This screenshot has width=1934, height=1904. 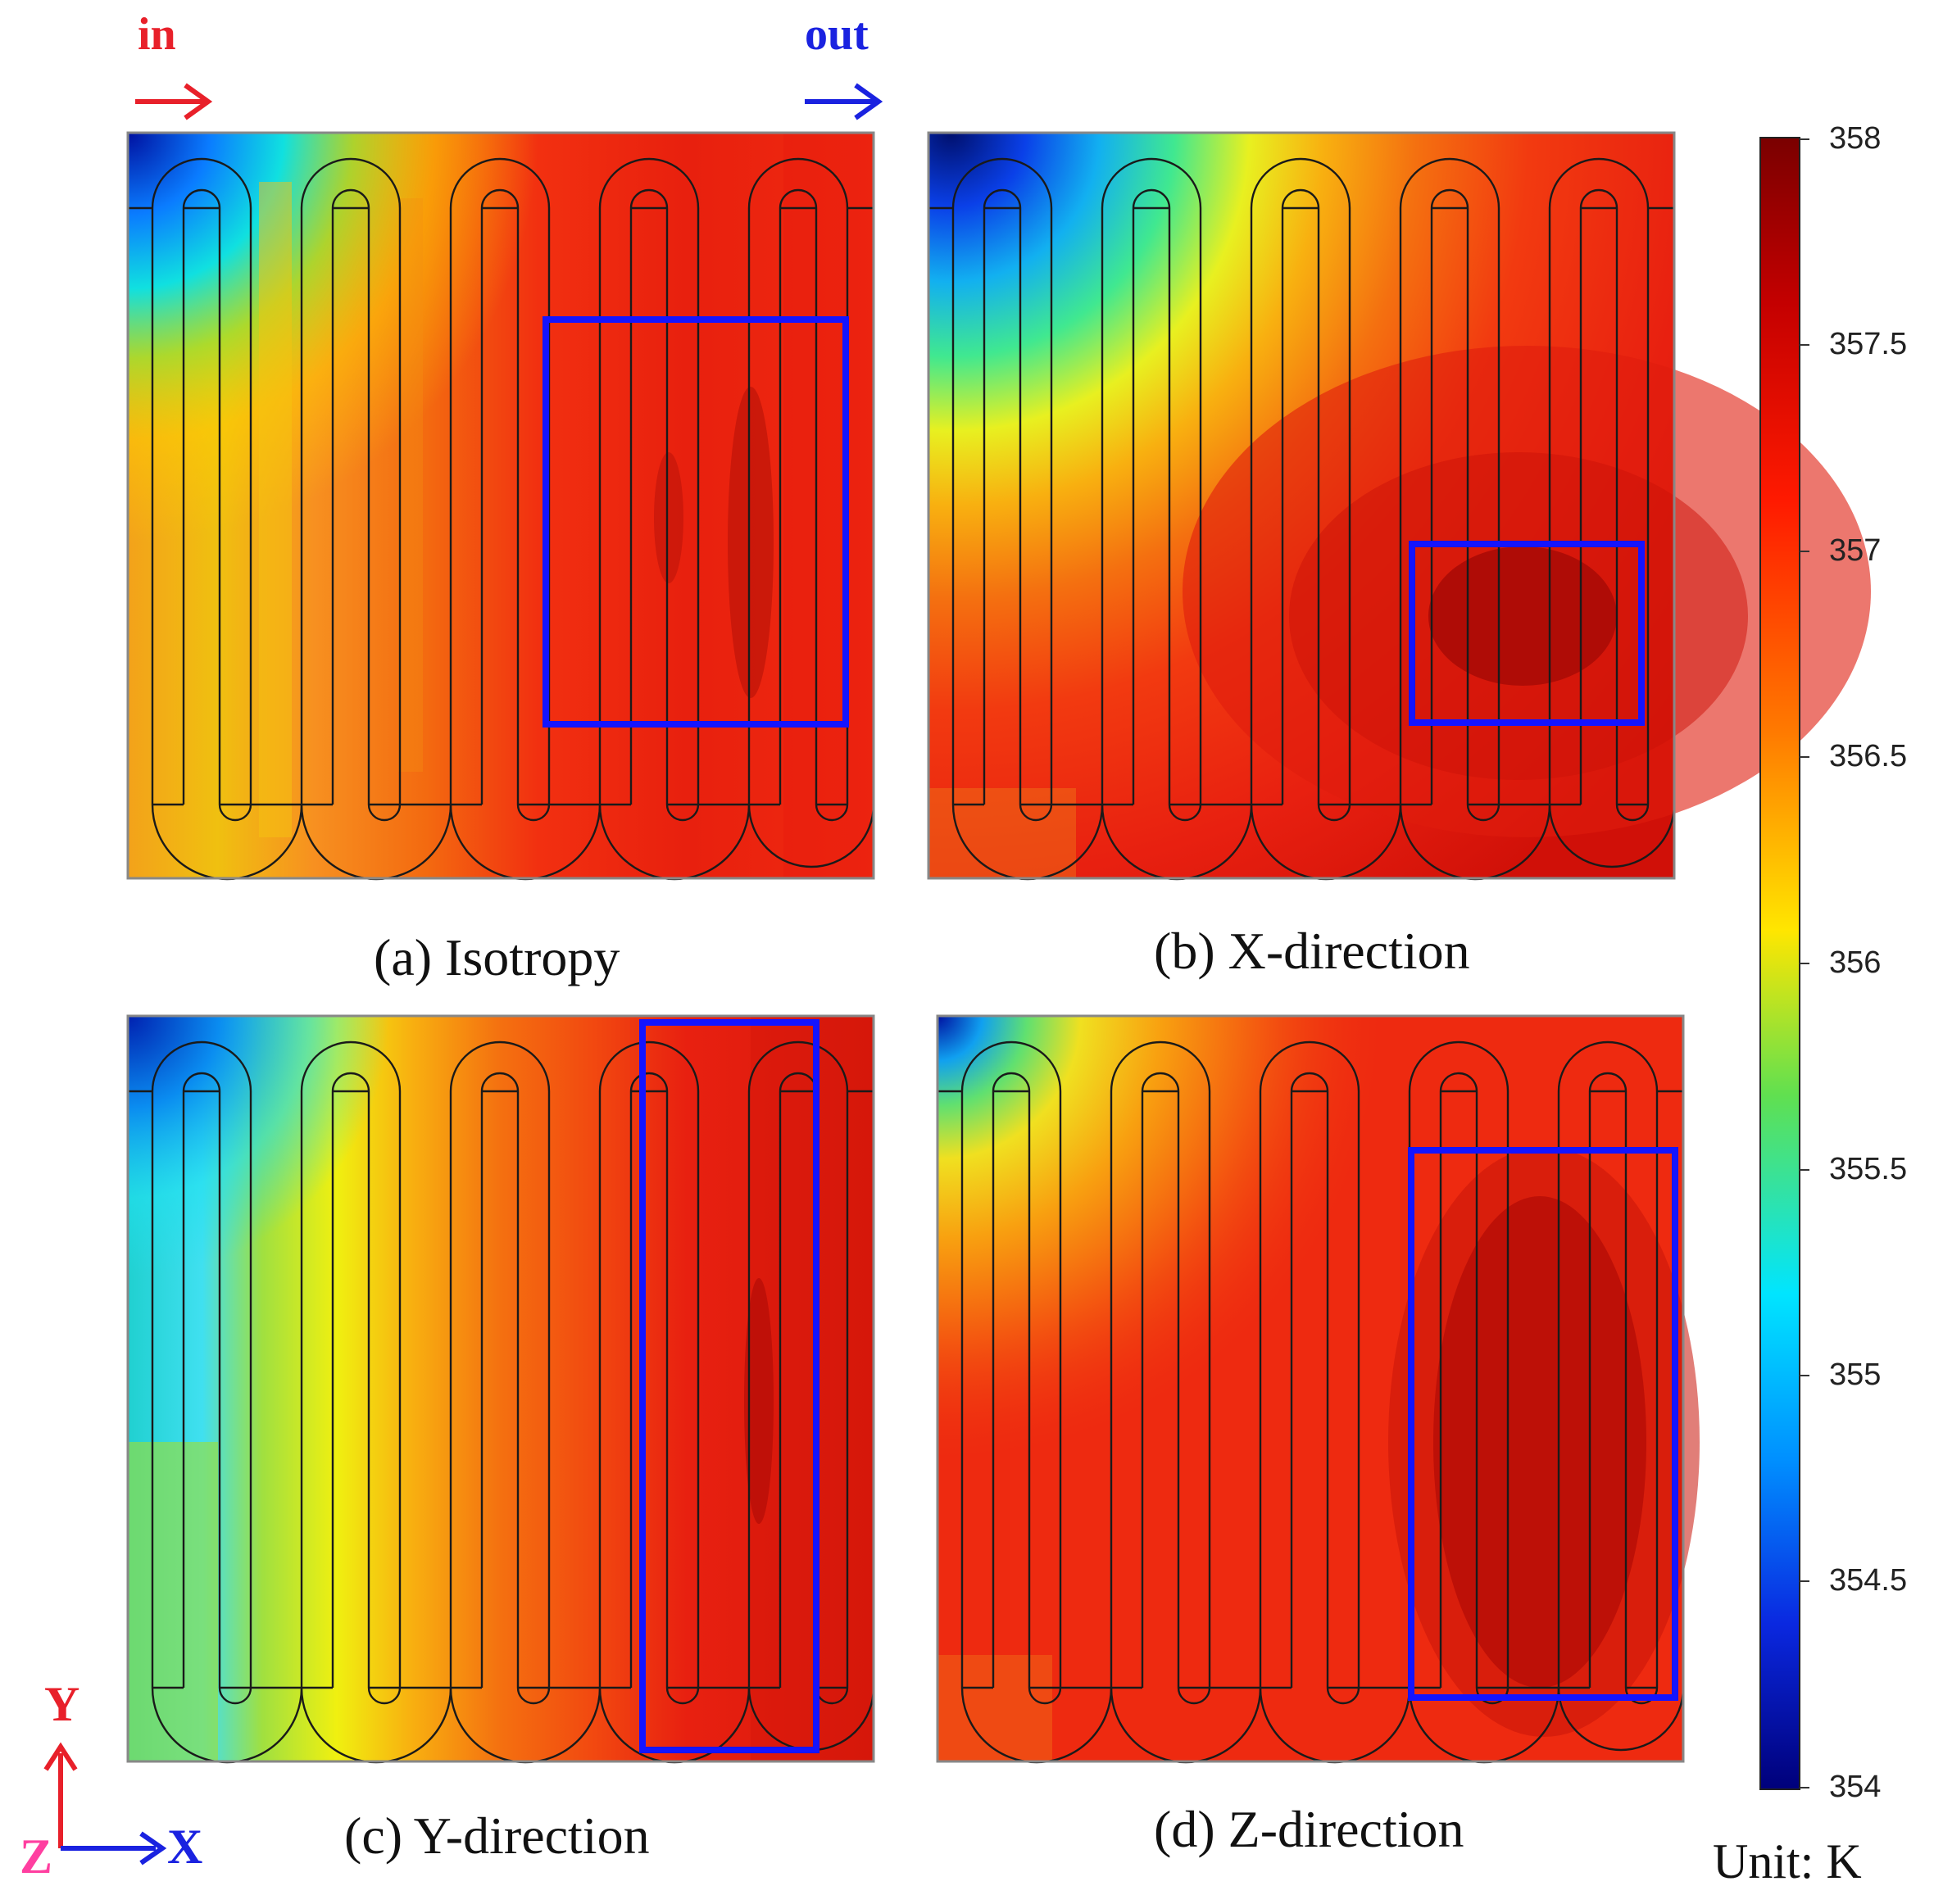 I want to click on colorbar-tick-label: 355.5, so click(x=1868, y=1169).